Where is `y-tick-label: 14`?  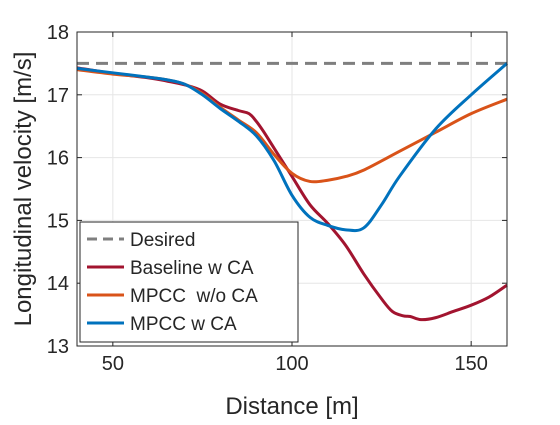
y-tick-label: 14 is located at coordinates (58, 284).